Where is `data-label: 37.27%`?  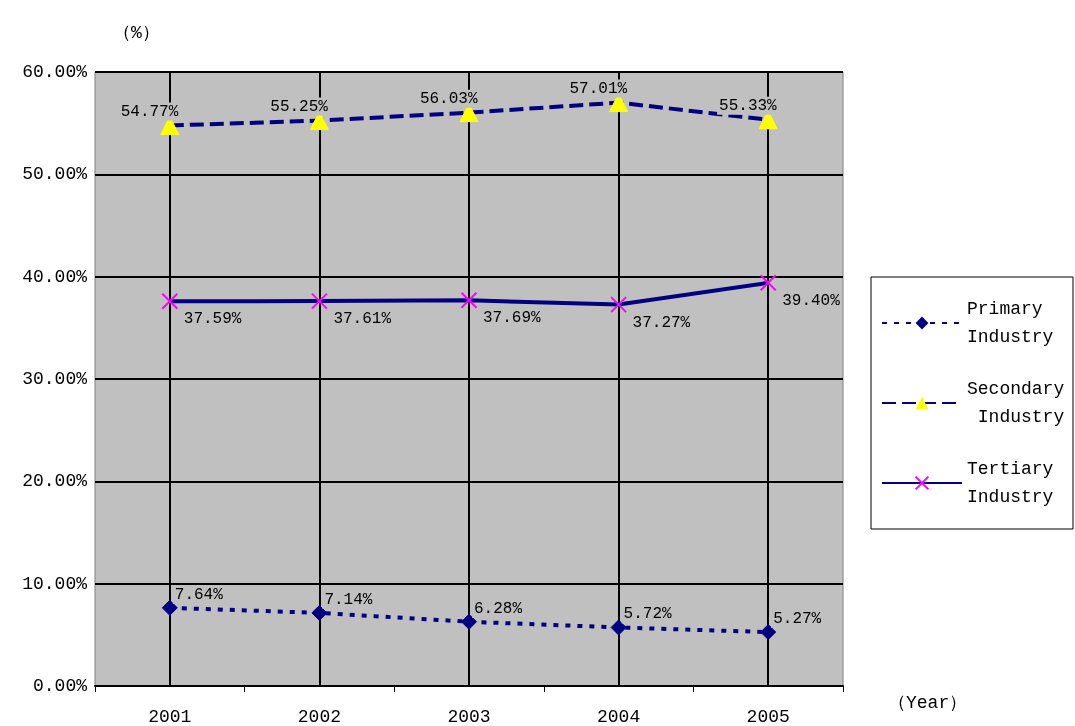
data-label: 37.27% is located at coordinates (661, 322).